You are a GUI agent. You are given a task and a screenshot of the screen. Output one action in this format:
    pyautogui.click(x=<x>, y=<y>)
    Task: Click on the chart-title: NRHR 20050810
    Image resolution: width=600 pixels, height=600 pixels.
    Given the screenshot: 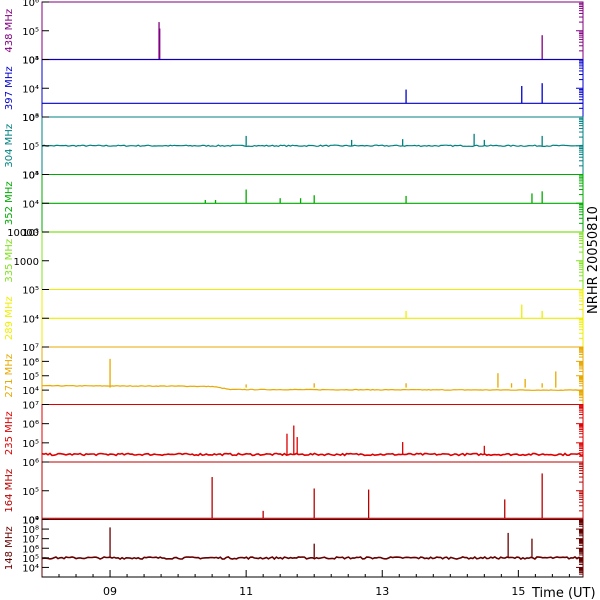 What is the action you would take?
    pyautogui.click(x=593, y=260)
    